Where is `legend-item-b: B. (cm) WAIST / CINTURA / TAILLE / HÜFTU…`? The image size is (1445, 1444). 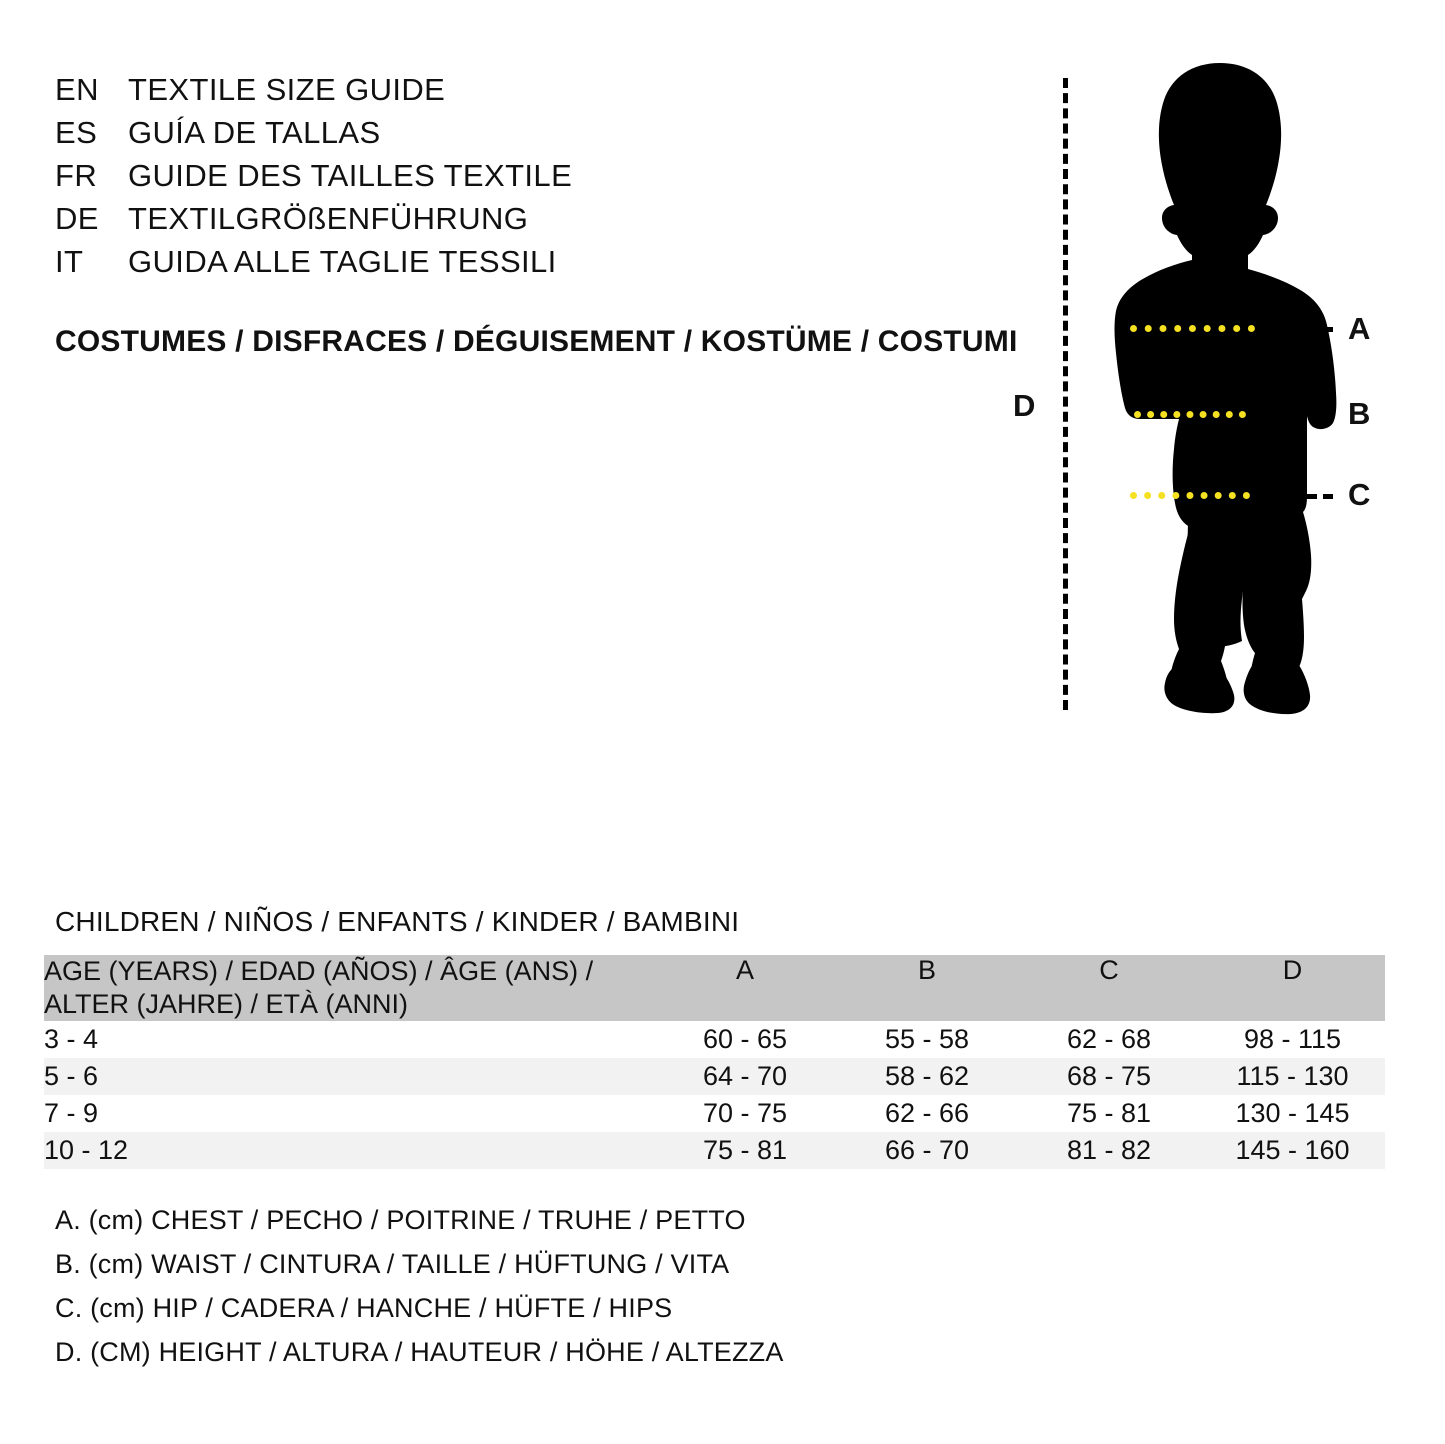
legend-item-b: B. (cm) WAIST / CINTURA / TAILLE / HÜFTU… is located at coordinates (392, 1264).